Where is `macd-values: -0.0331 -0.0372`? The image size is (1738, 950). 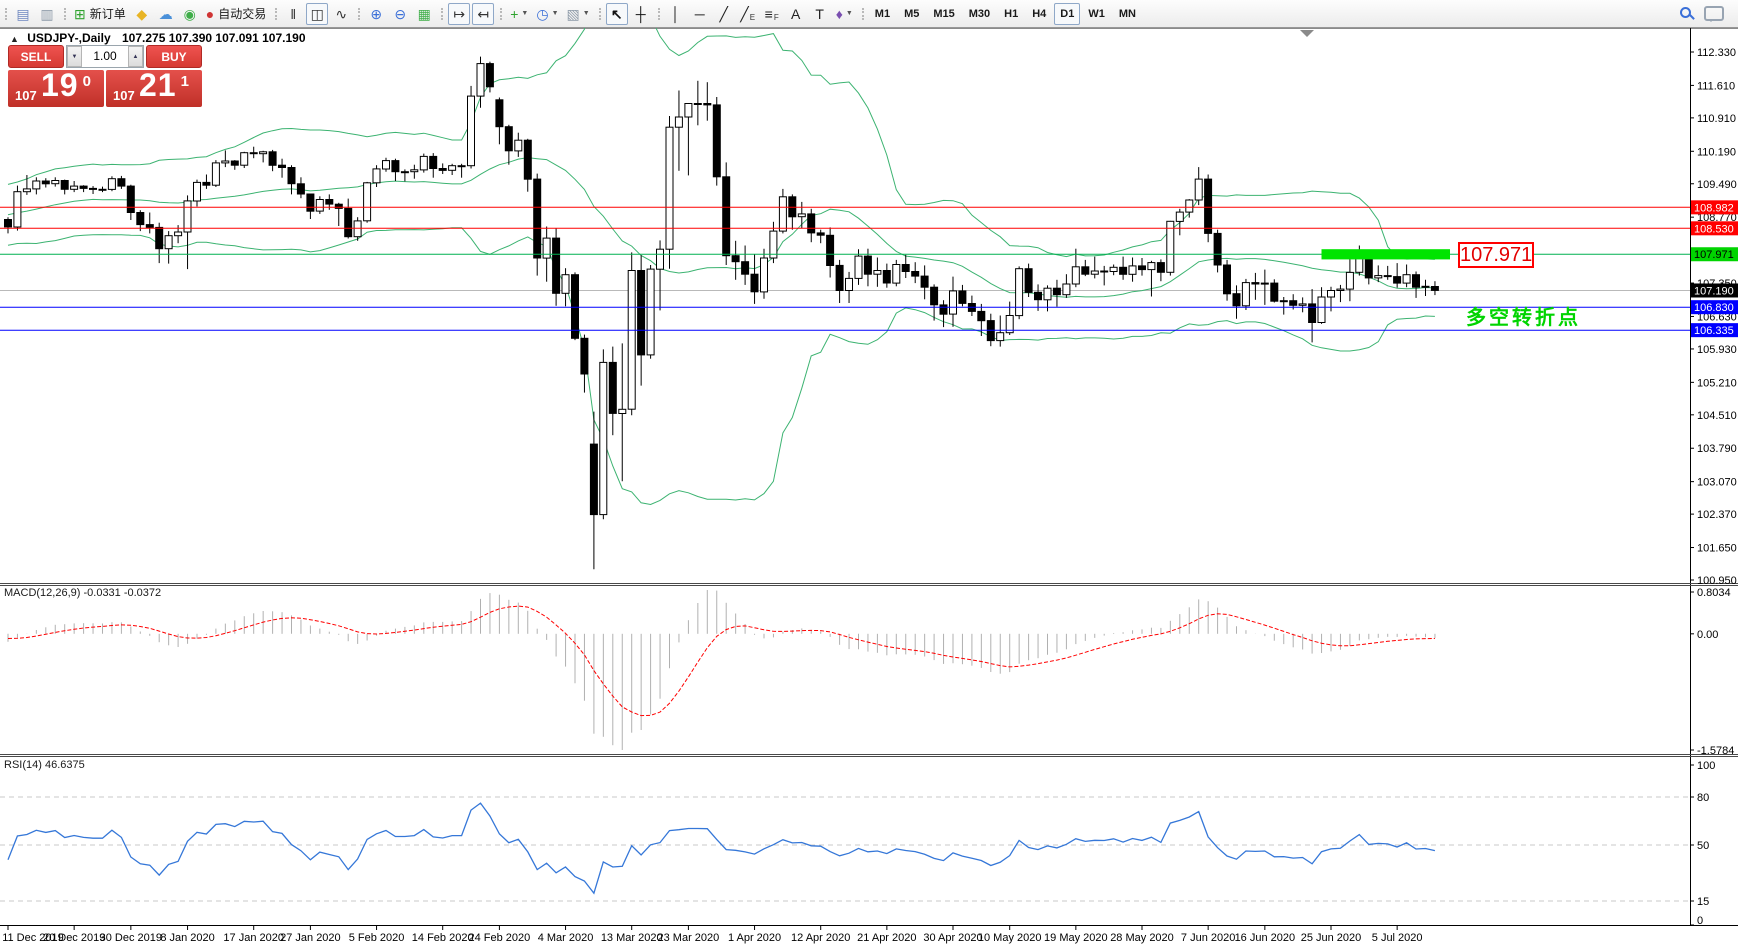 macd-values: -0.0331 -0.0372 is located at coordinates (122, 593).